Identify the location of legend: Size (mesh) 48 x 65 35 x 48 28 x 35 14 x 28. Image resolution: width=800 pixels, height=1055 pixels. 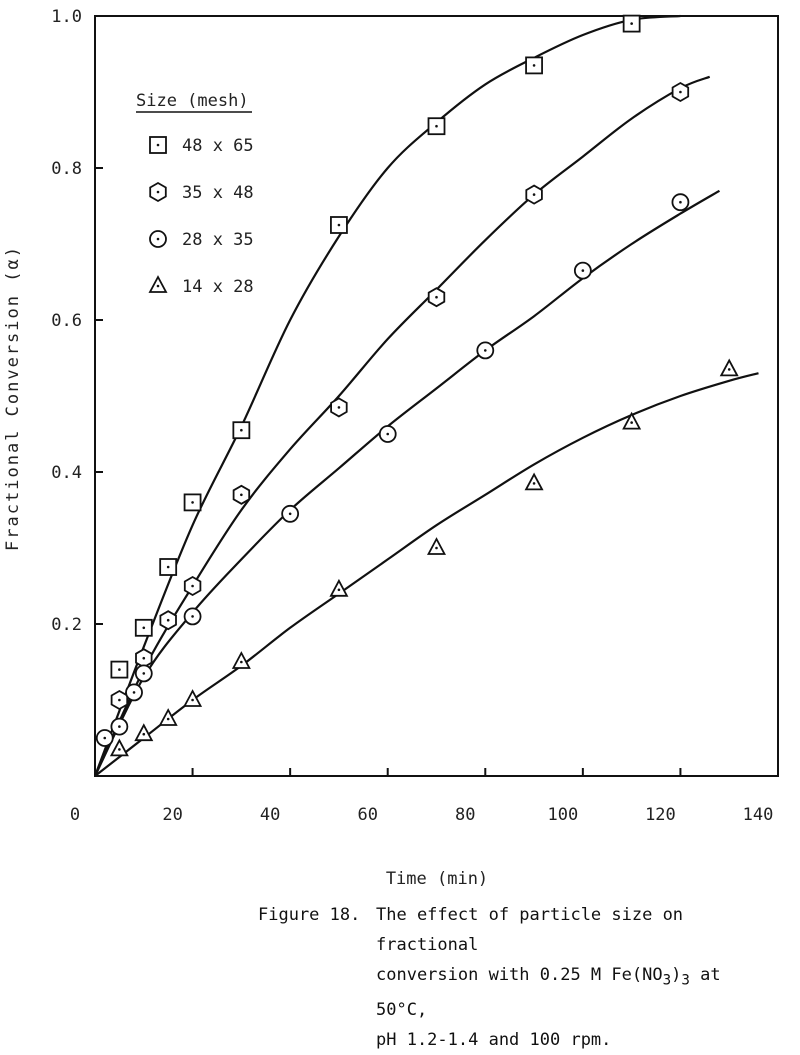
(195, 194).